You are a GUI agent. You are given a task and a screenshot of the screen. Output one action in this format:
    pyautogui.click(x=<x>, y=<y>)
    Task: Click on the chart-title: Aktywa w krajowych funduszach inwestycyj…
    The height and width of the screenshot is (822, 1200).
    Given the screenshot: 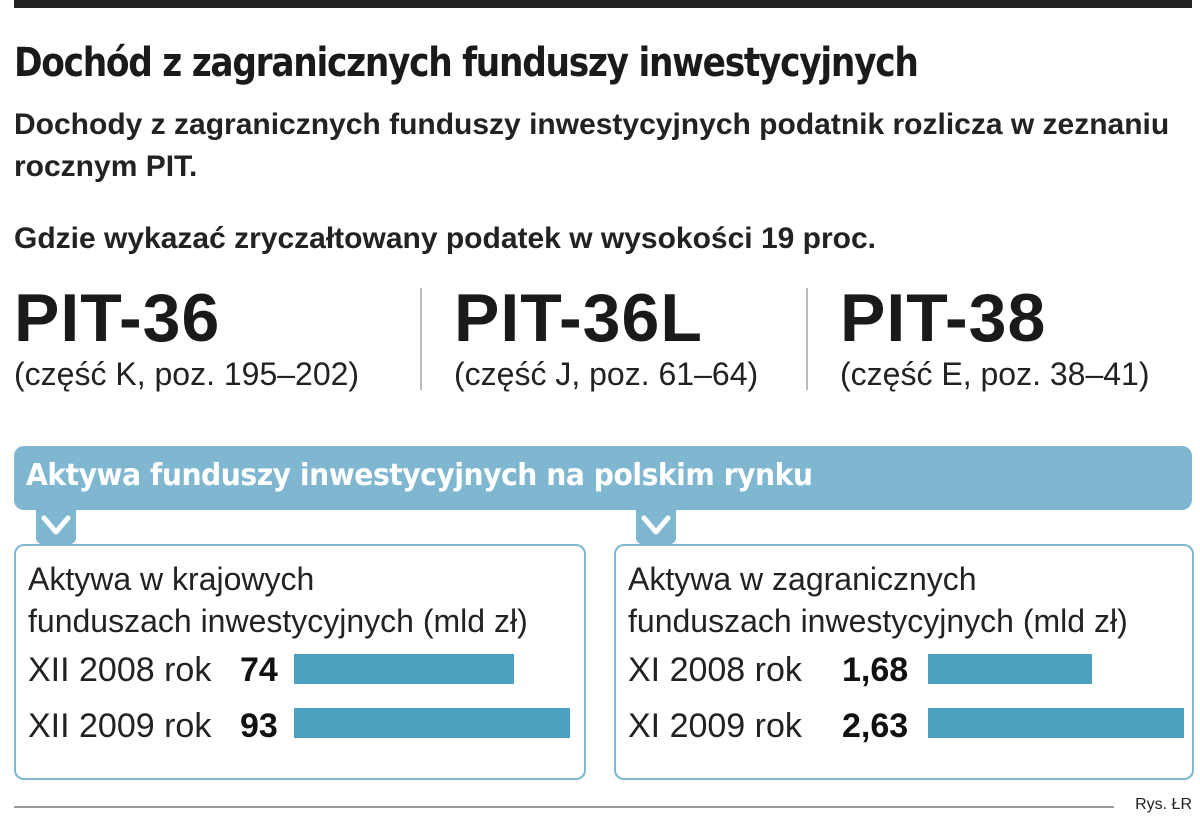 What is the action you would take?
    pyautogui.click(x=278, y=600)
    